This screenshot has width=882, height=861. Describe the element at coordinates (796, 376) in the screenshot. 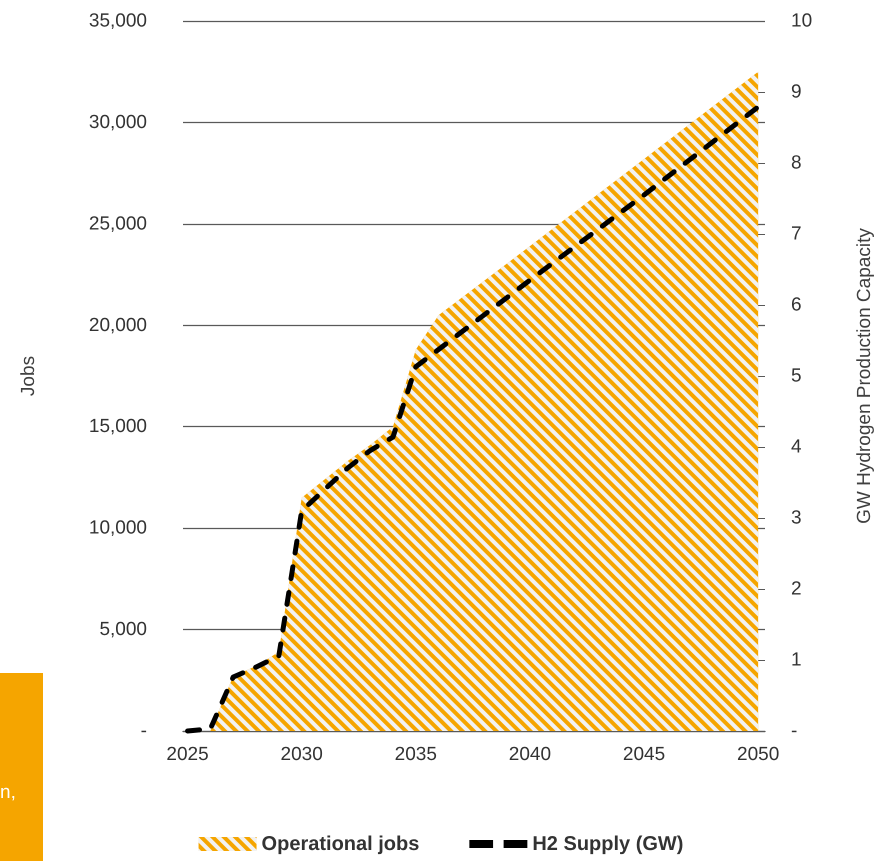

I see `y2-tick-label: 5` at that location.